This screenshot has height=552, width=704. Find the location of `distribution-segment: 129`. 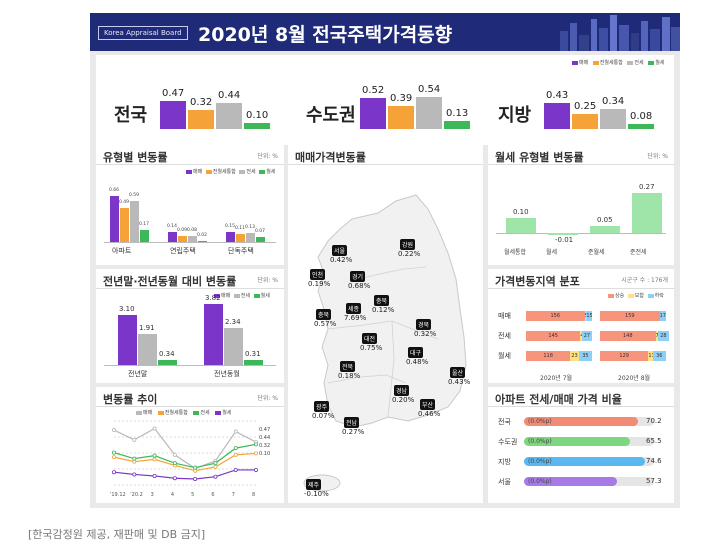

distribution-segment: 129 is located at coordinates (624, 356).